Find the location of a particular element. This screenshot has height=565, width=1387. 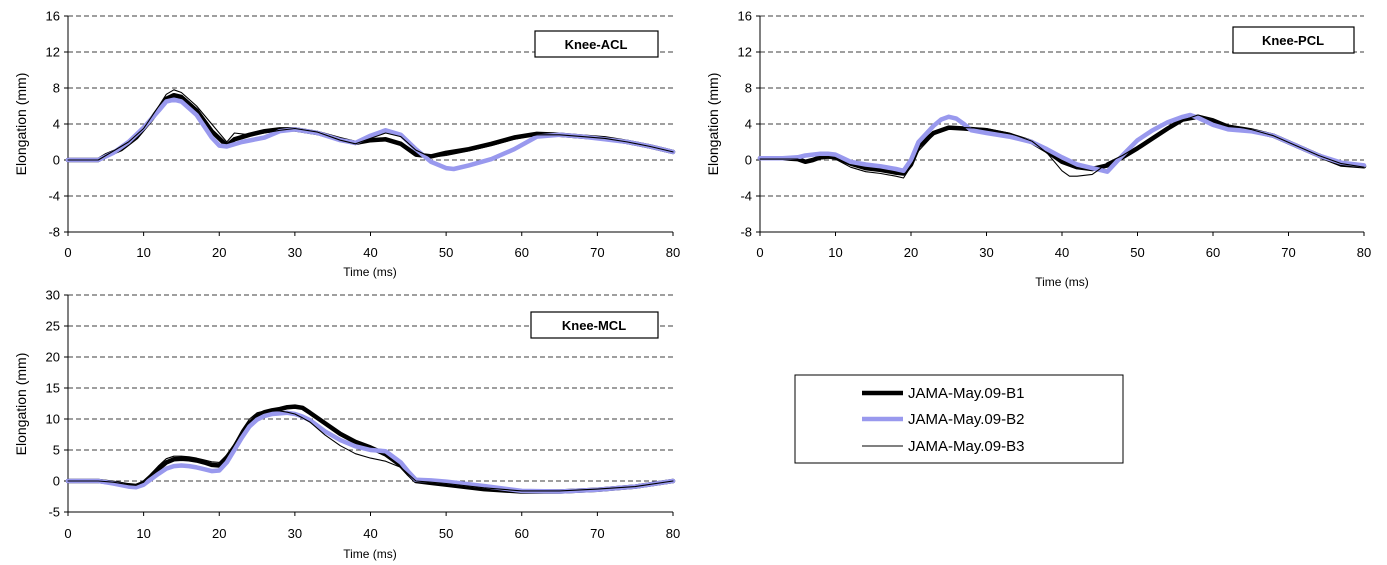

chart-title: Knee-PCL is located at coordinates (1293, 40).